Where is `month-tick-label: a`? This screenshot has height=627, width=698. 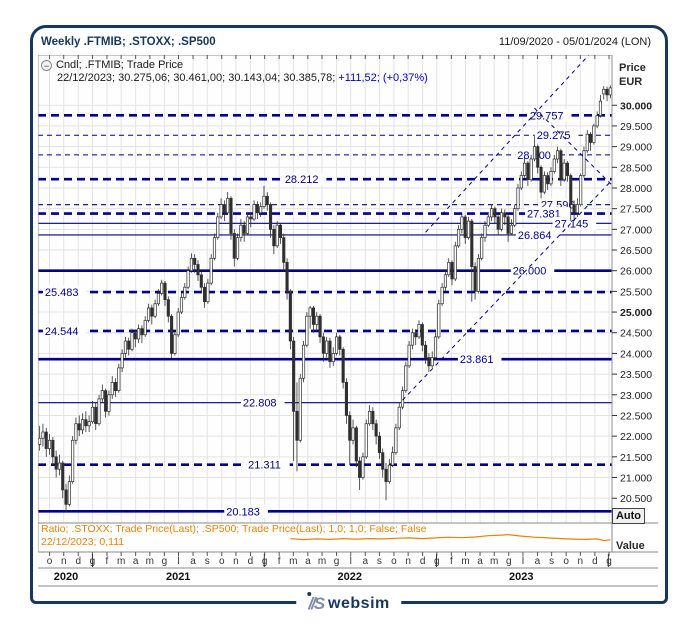 month-tick-label: a is located at coordinates (365, 561).